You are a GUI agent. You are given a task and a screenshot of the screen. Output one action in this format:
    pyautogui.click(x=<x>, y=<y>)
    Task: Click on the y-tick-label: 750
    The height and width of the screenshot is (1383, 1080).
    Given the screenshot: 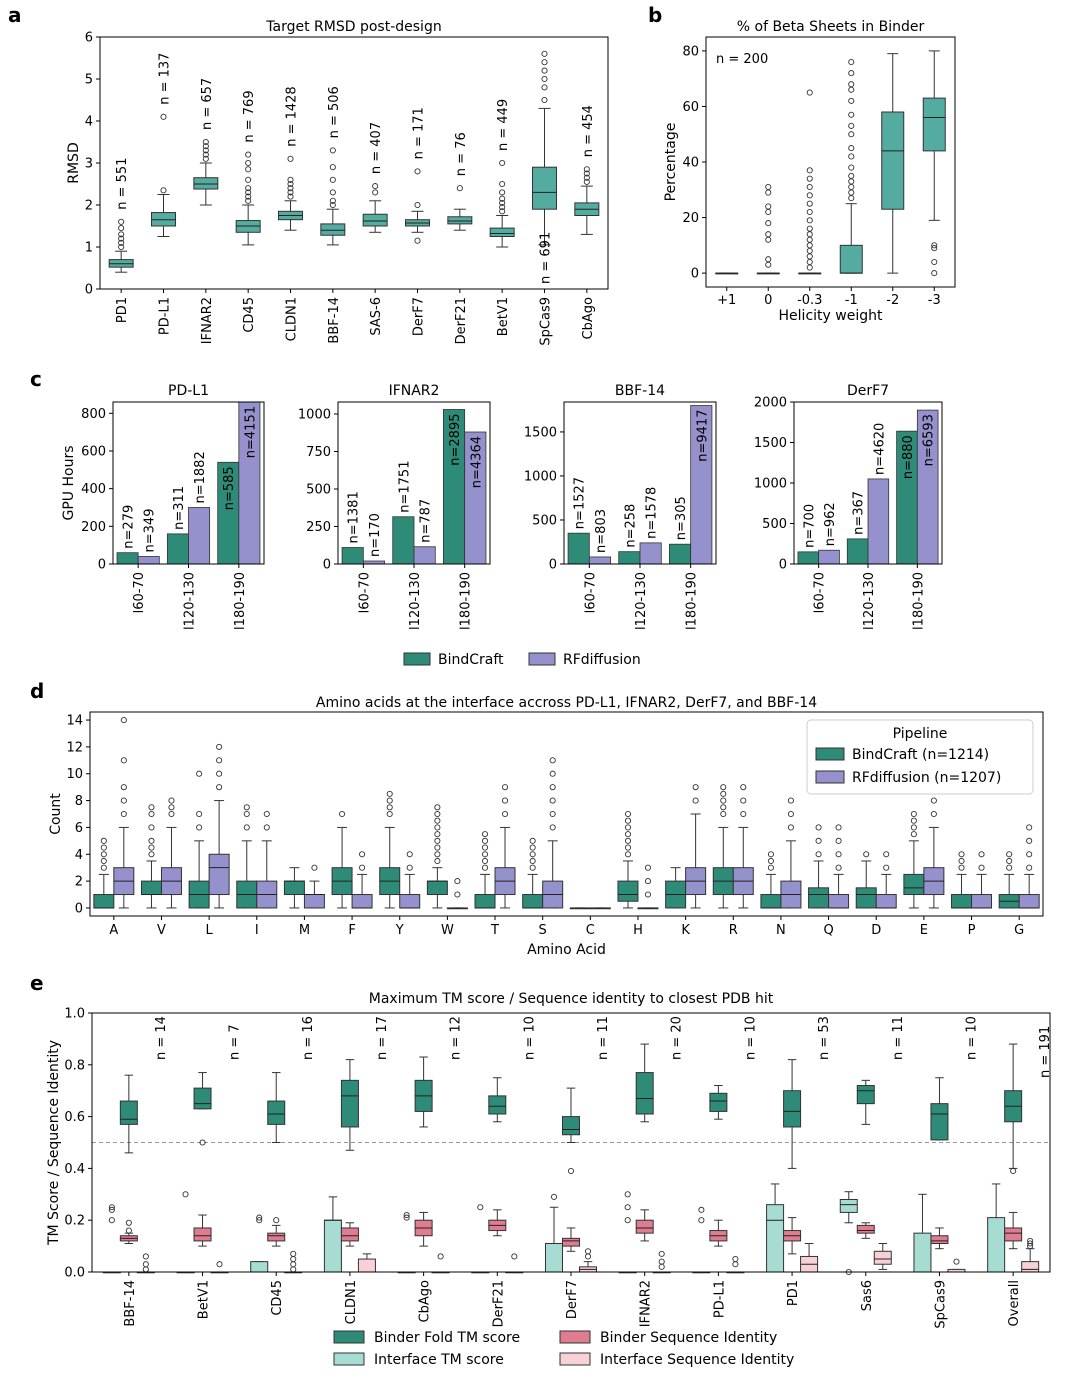 What is the action you would take?
    pyautogui.click(x=318, y=452)
    